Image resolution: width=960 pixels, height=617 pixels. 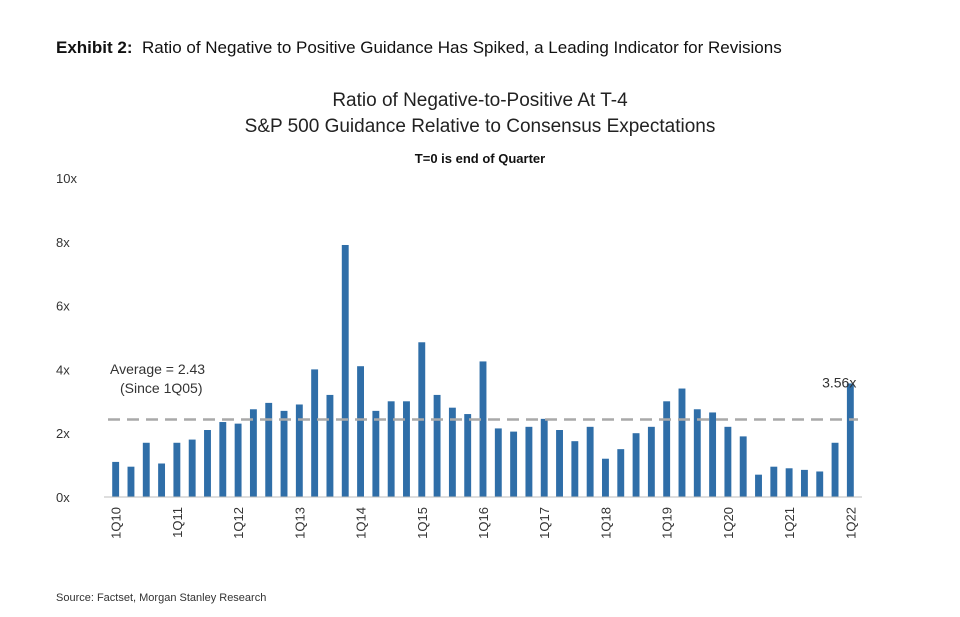 I want to click on x-tick-label: 1Q14, so click(x=361, y=523).